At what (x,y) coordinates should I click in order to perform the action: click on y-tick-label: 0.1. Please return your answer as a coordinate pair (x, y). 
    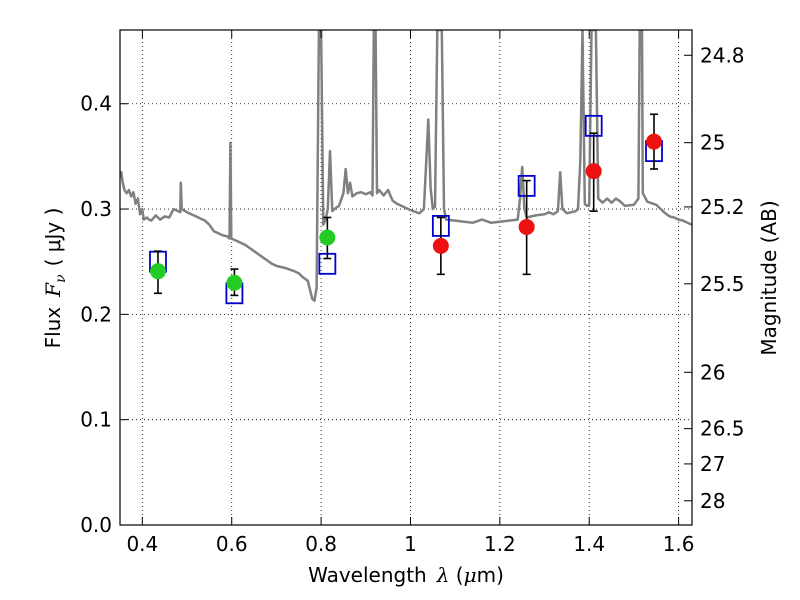
    Looking at the image, I should click on (96, 420).